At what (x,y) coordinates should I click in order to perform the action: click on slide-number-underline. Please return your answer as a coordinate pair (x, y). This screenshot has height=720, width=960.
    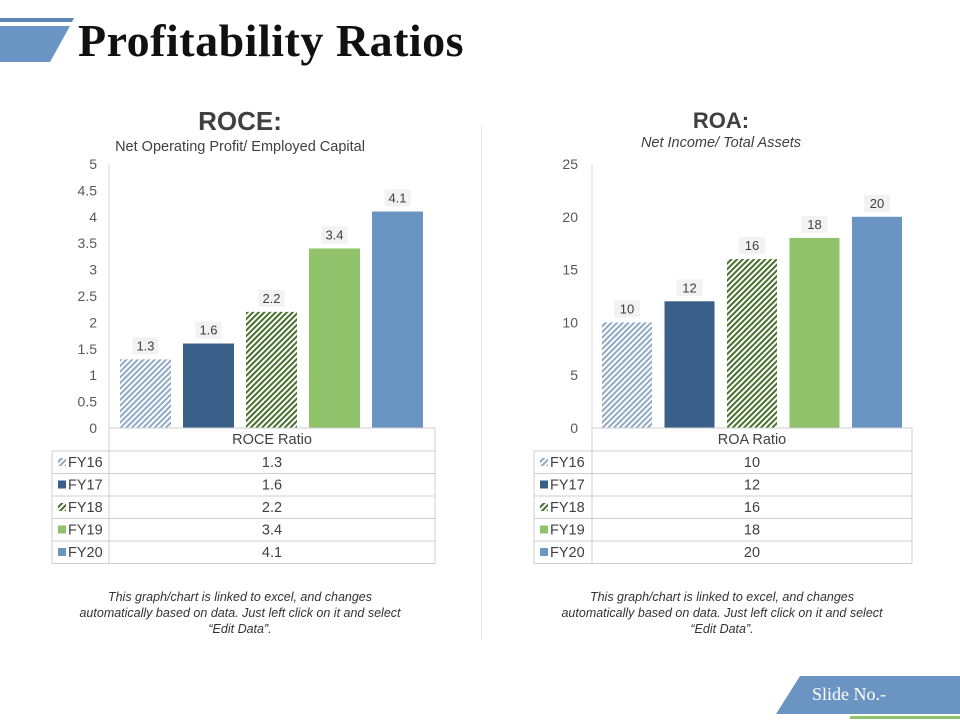
    Looking at the image, I should click on (905, 717).